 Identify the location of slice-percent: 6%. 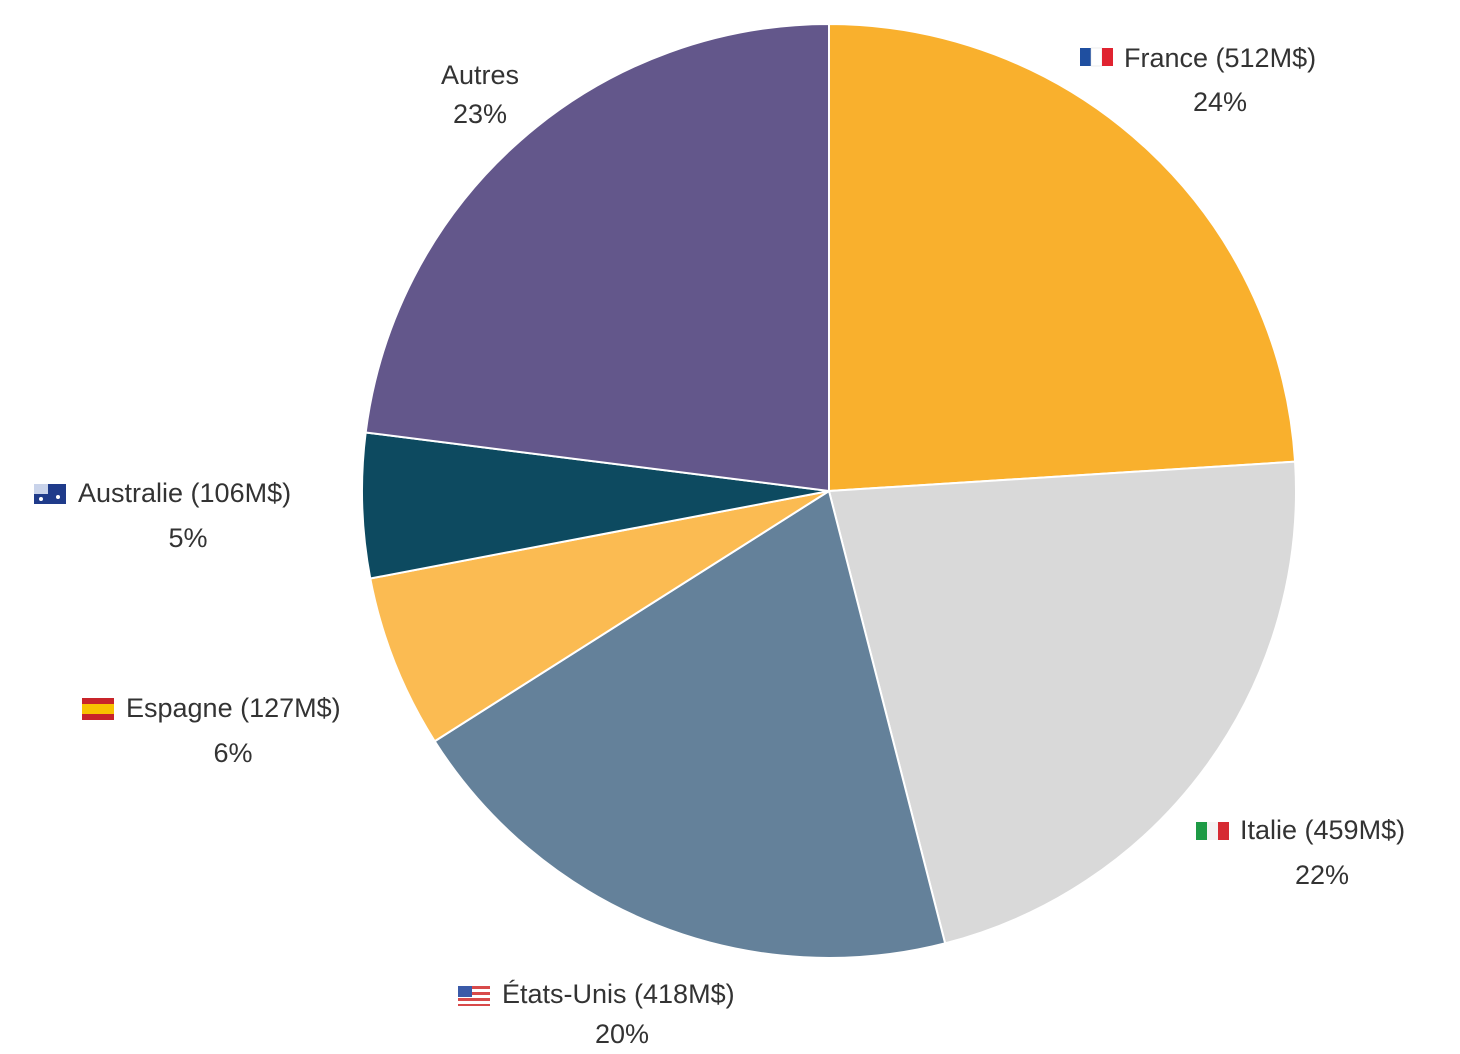
(232, 753).